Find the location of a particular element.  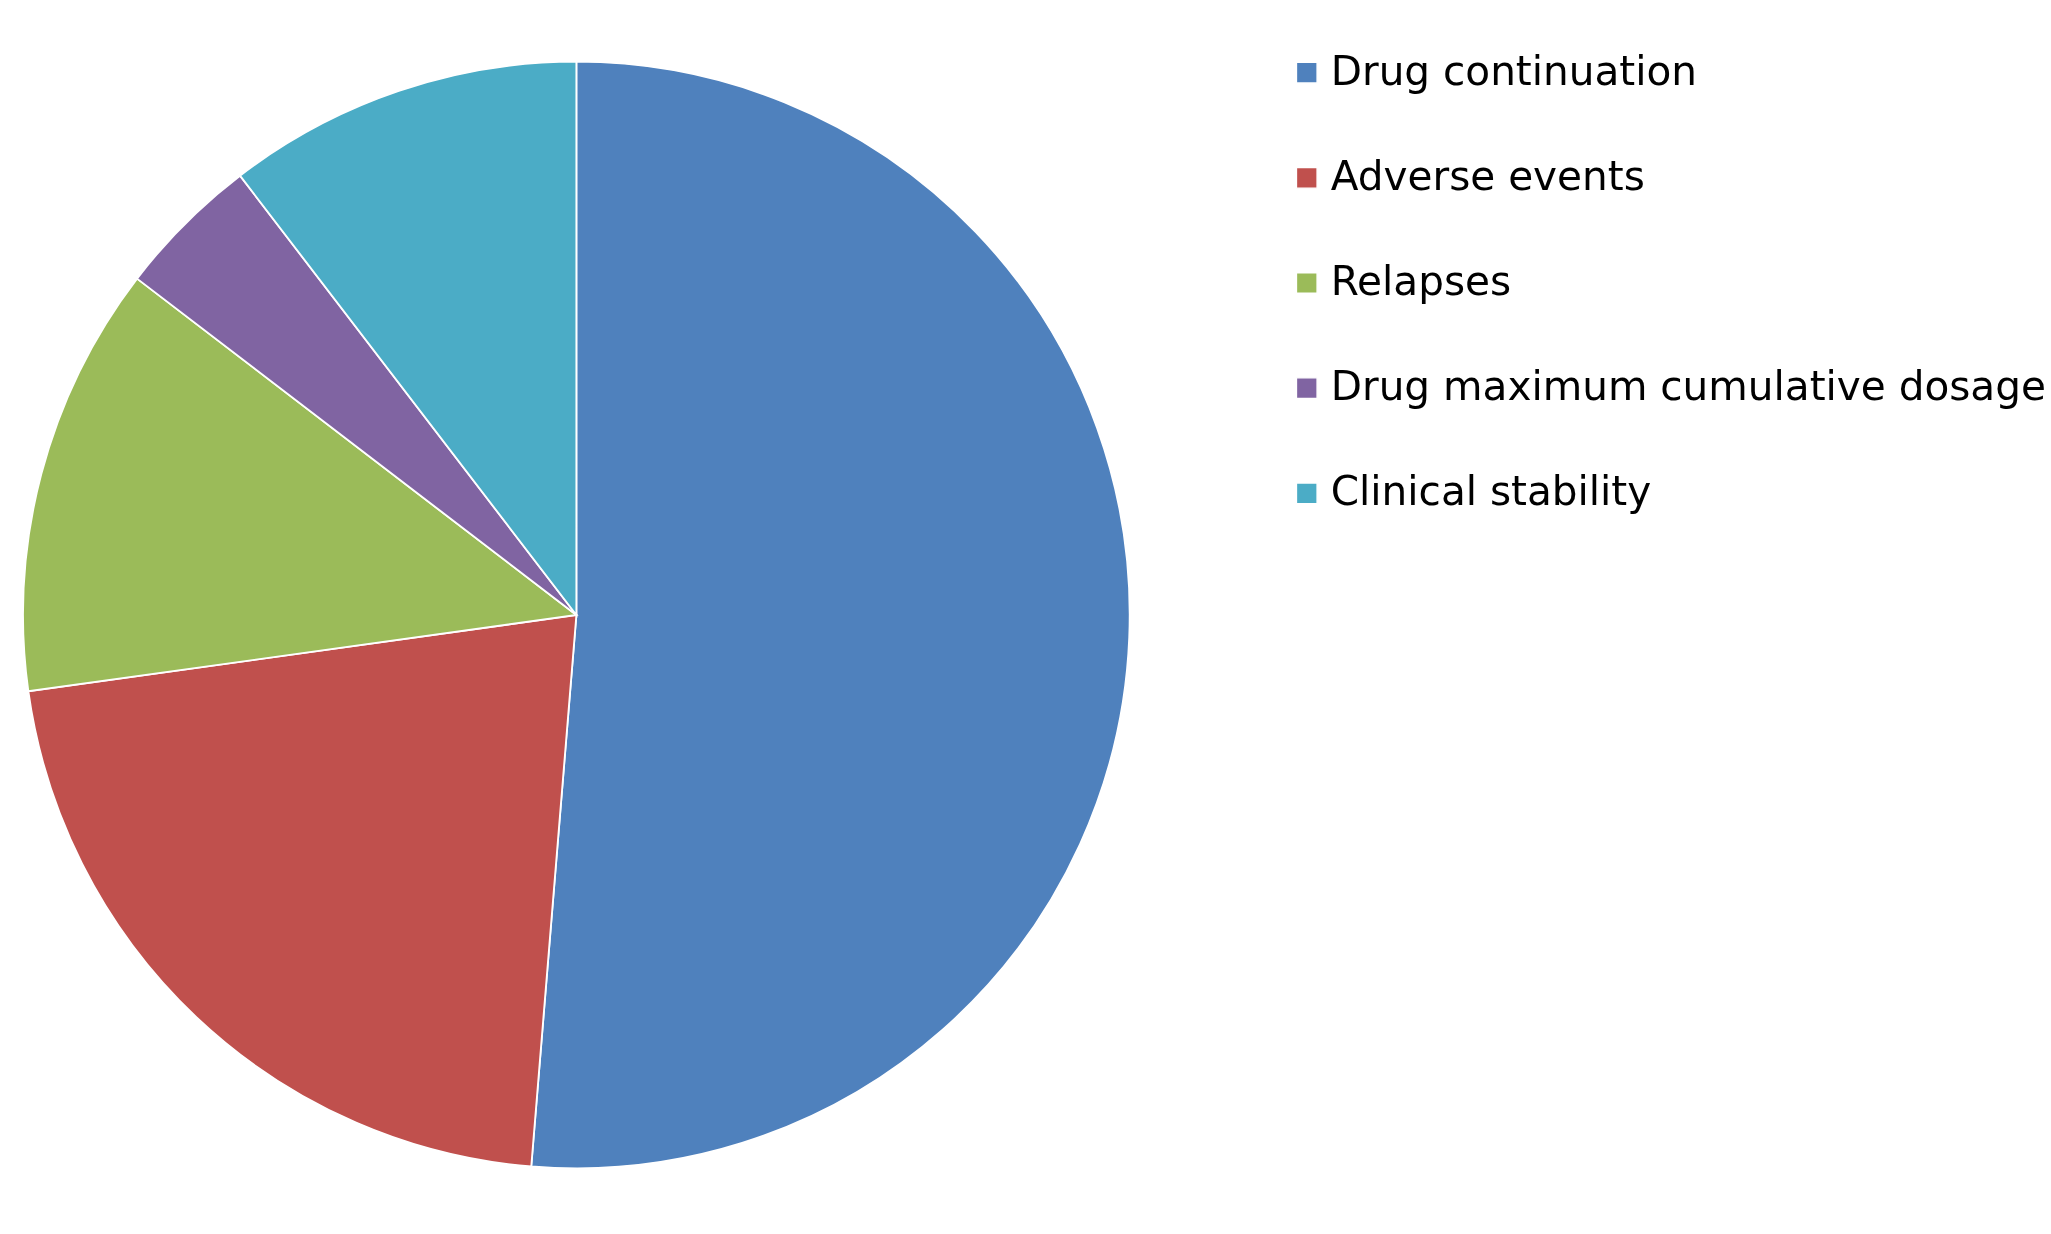

legend-label: Drug maximum cumulative dosage is located at coordinates (1688, 386).